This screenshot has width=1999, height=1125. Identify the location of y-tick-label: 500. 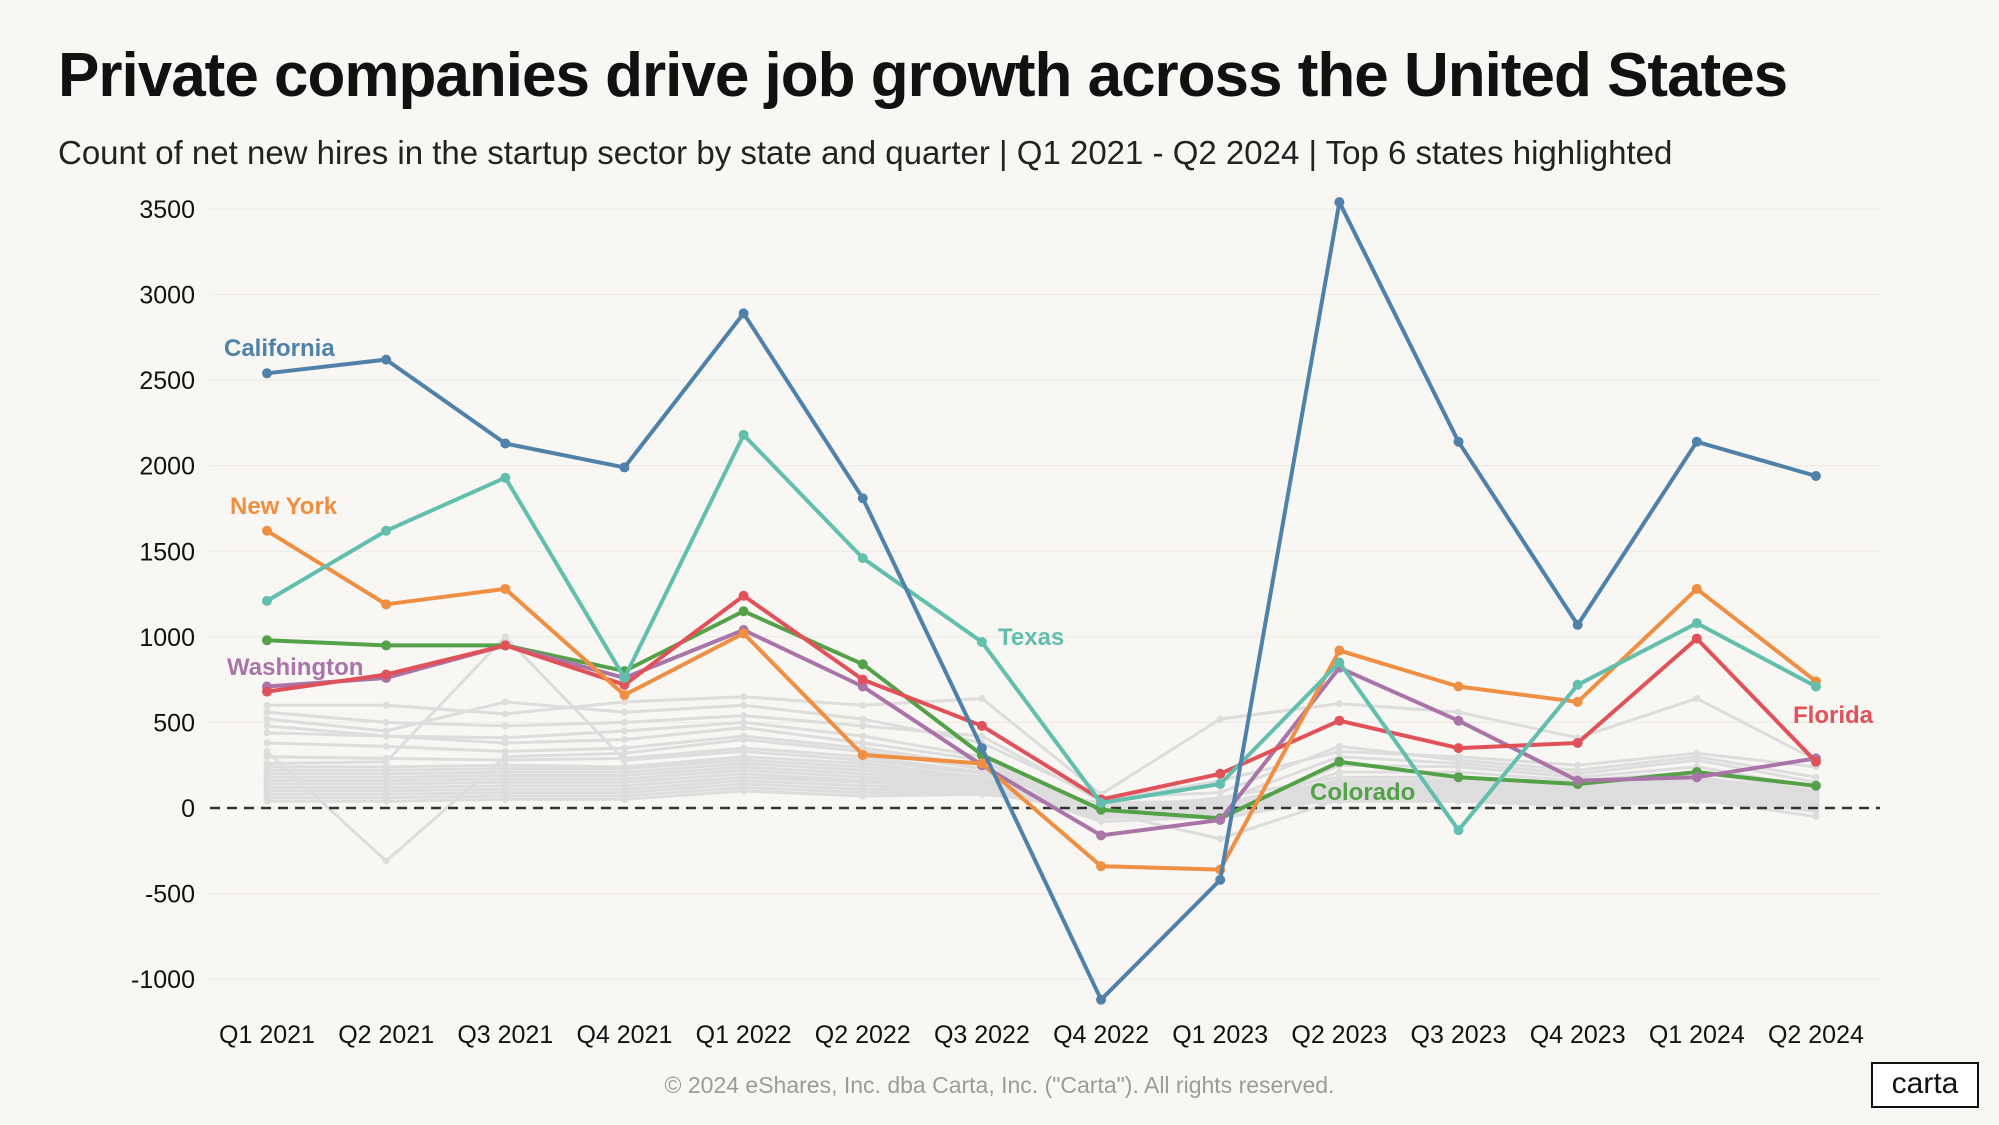
(174, 723).